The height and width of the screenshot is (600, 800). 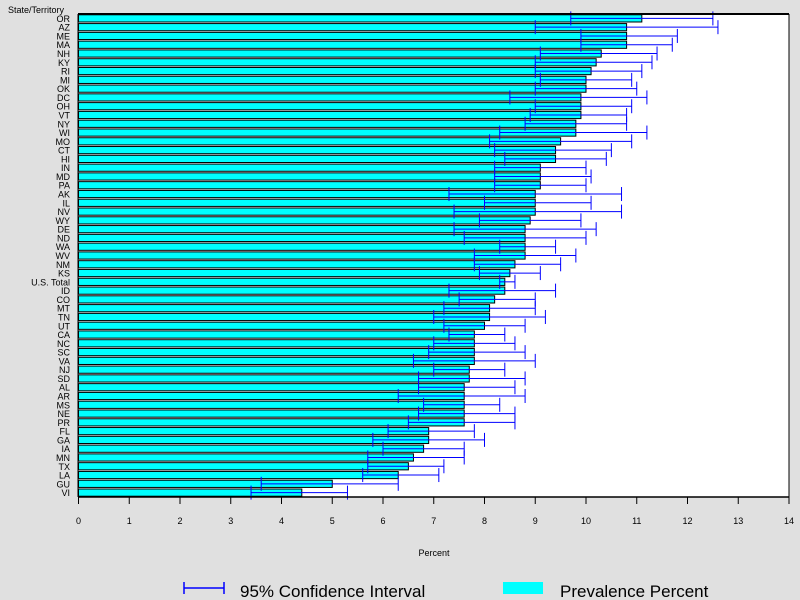 I want to click on x-tick-label: 12, so click(x=687, y=521).